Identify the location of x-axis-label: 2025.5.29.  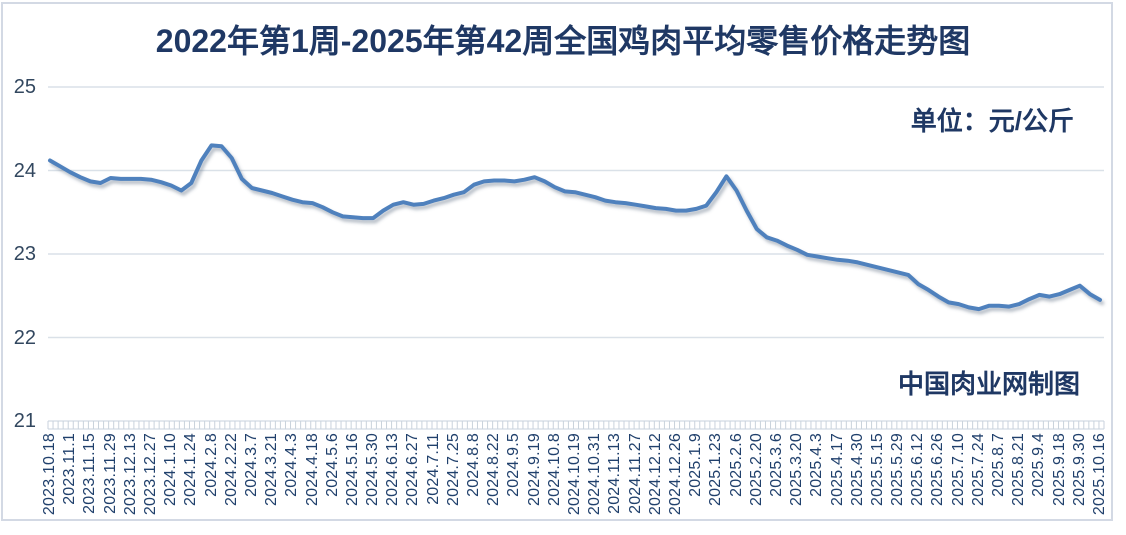
(898, 469).